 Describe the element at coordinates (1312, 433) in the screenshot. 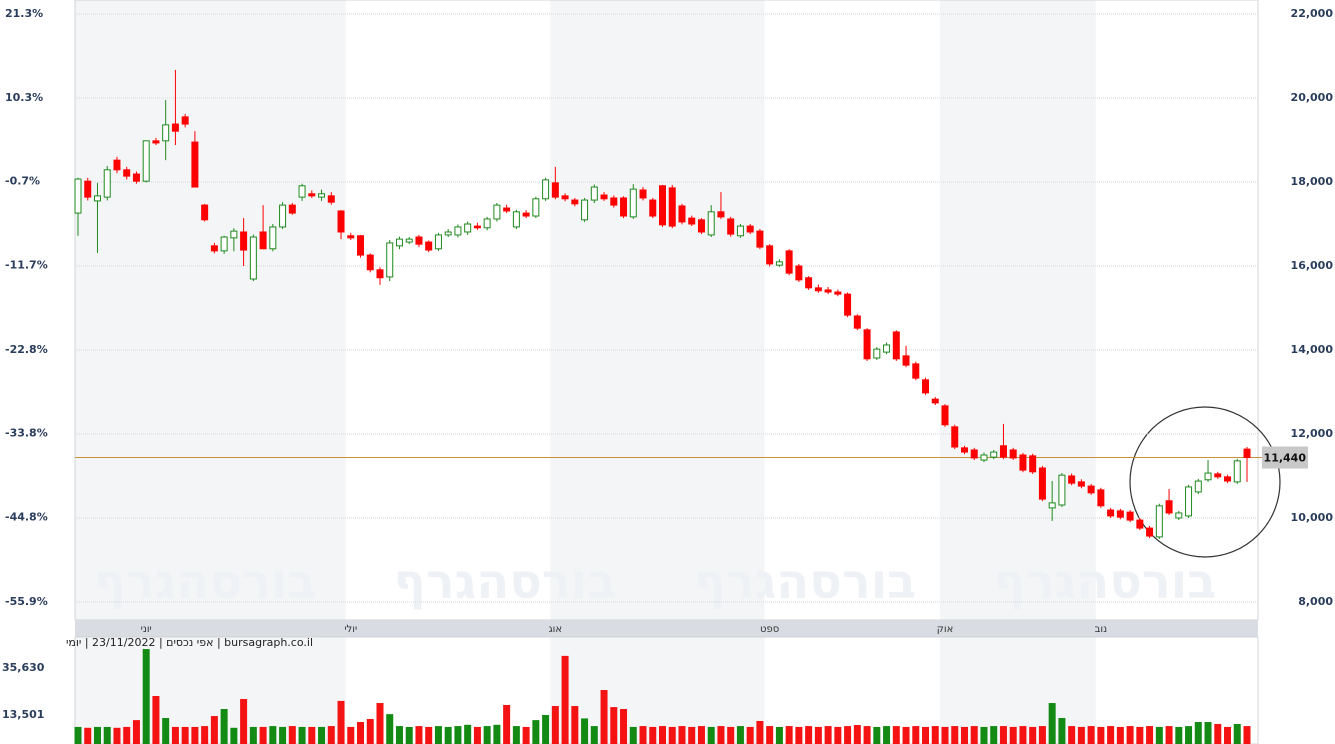

I see `y-tick-label: 12,000` at that location.